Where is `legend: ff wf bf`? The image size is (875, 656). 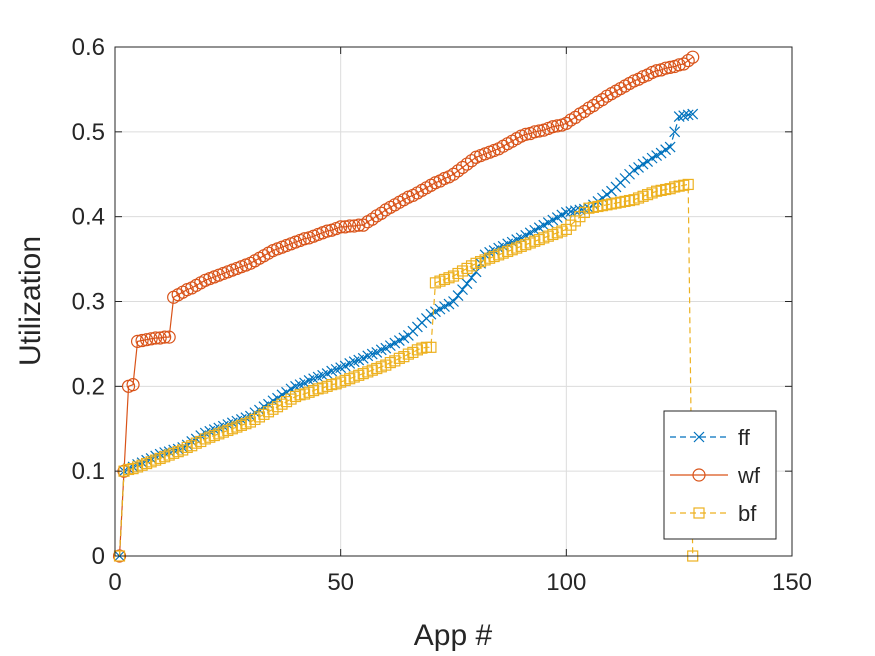
legend: ff wf bf is located at coordinates (720, 475).